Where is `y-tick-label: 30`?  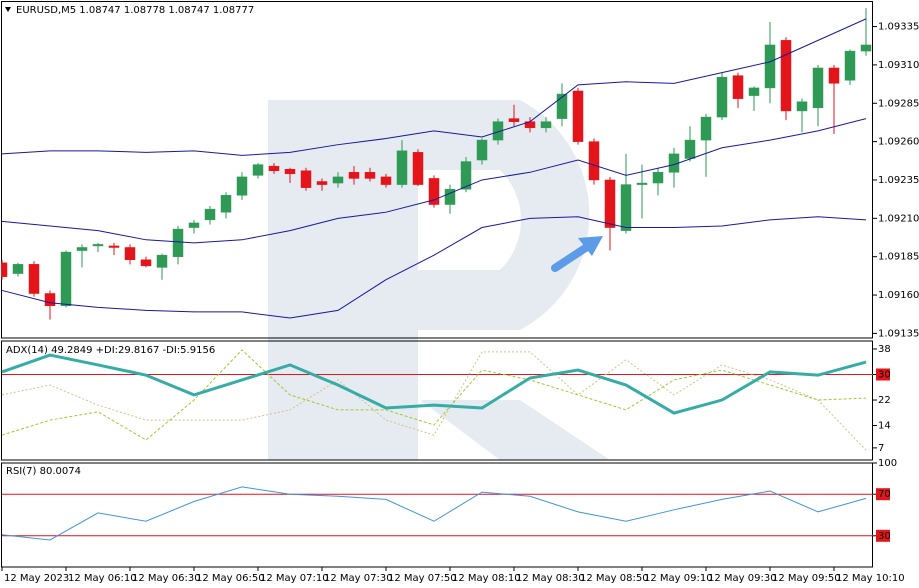 y-tick-label: 30 is located at coordinates (884, 374).